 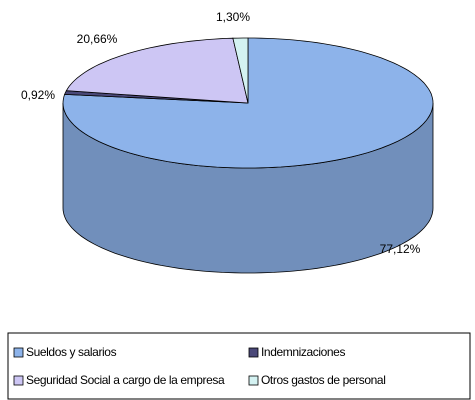 I want to click on data-label: 20,66%, so click(x=97, y=39).